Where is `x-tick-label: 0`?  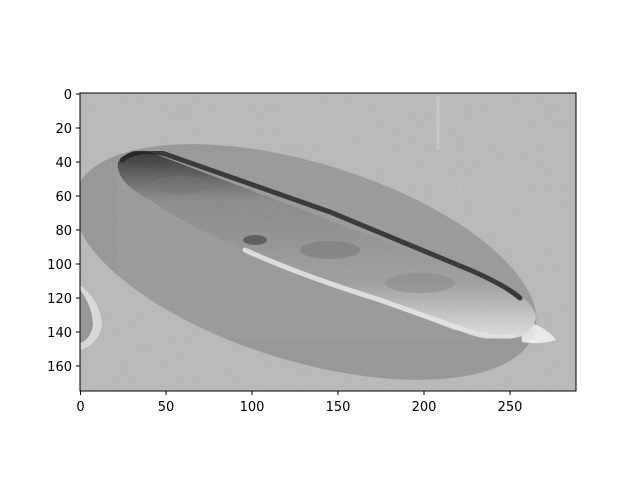
x-tick-label: 0 is located at coordinates (80, 407).